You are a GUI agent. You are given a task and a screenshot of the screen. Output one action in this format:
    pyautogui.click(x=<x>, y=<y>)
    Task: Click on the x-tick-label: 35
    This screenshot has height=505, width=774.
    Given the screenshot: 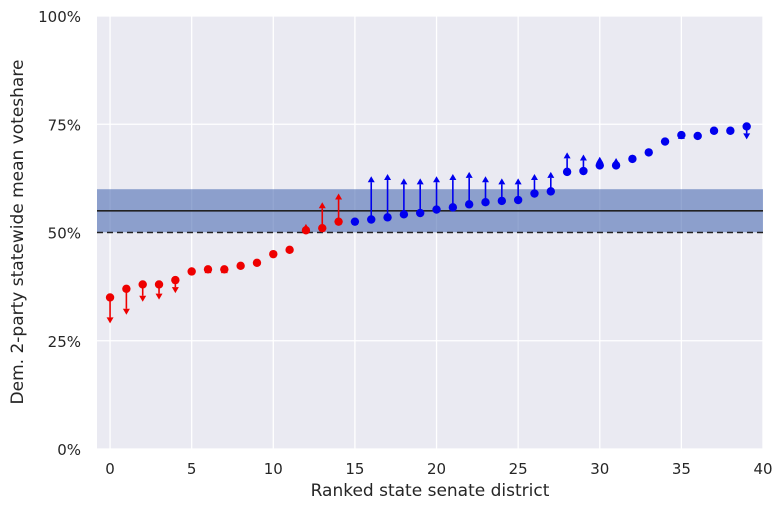 What is the action you would take?
    pyautogui.click(x=681, y=469)
    